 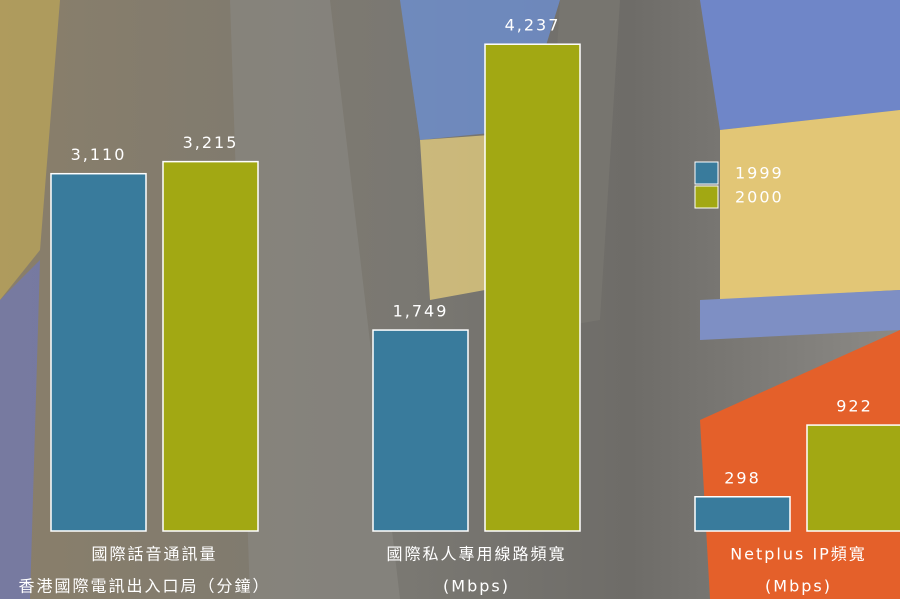 What do you see at coordinates (211, 142) in the screenshot?
I see `value-label: 3,215` at bounding box center [211, 142].